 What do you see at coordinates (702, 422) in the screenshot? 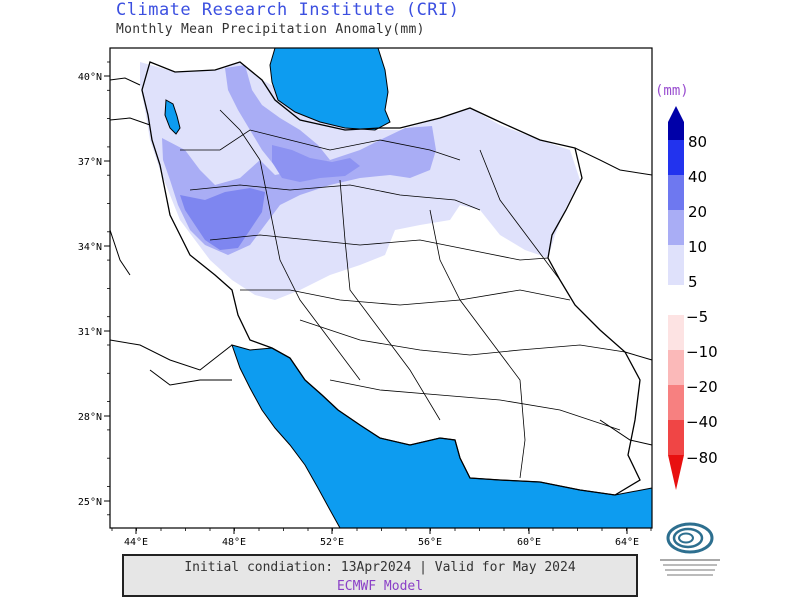
I see `legend-label: −40` at bounding box center [702, 422].